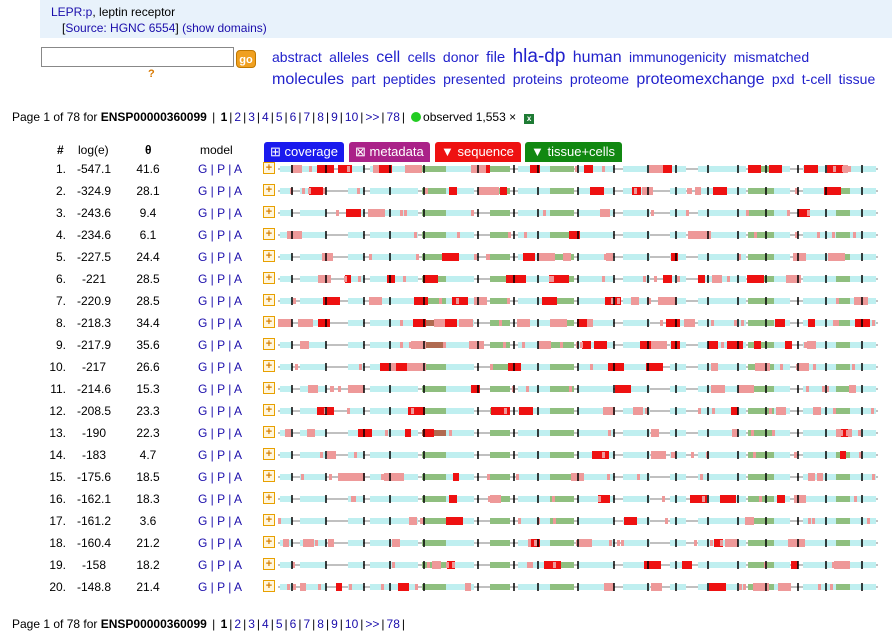  What do you see at coordinates (238, 117) in the screenshot?
I see `pager-link-2: 2` at bounding box center [238, 117].